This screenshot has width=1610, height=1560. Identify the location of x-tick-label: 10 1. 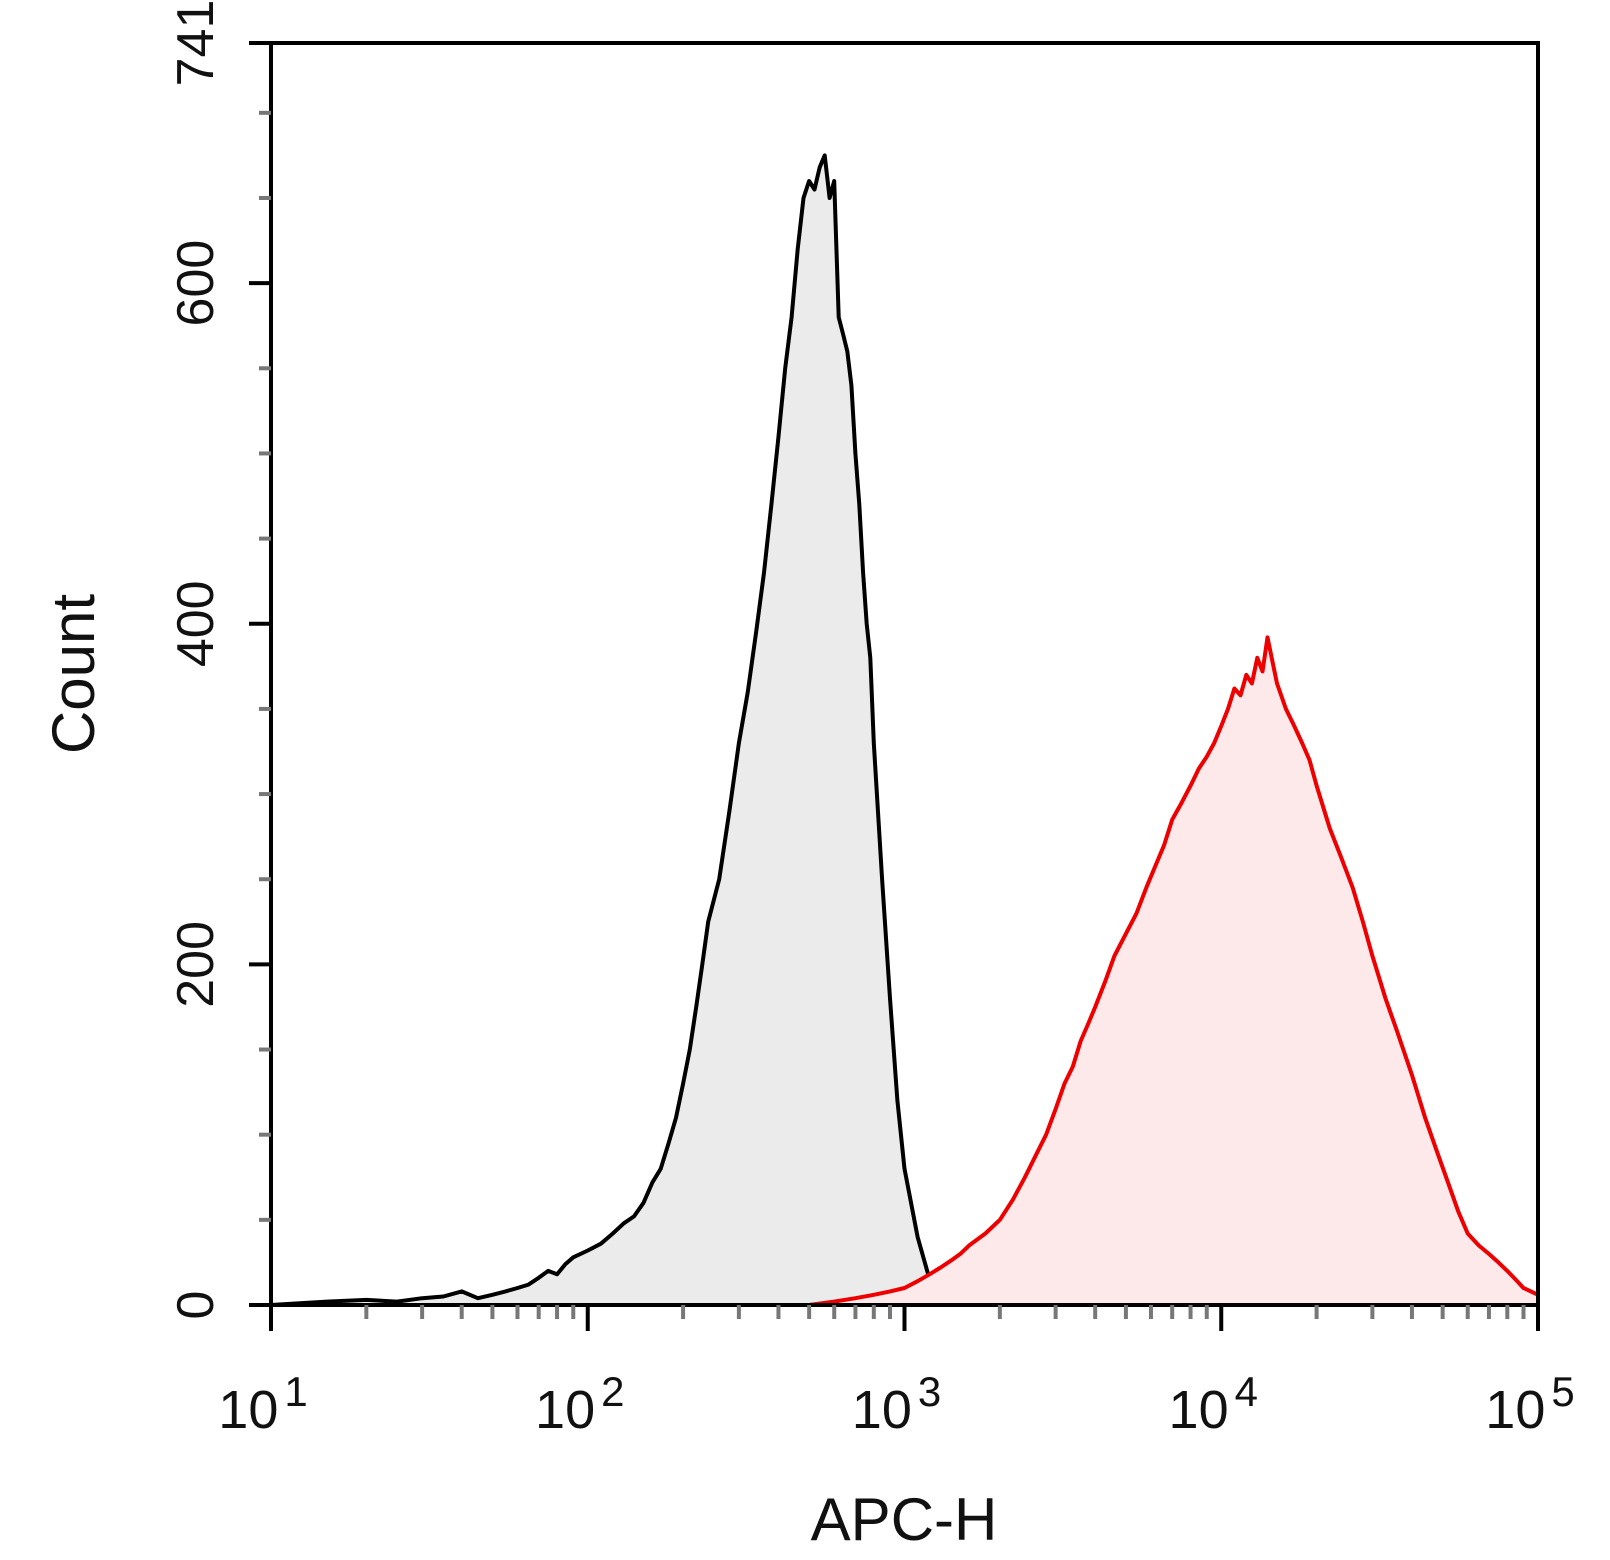
(262, 1404).